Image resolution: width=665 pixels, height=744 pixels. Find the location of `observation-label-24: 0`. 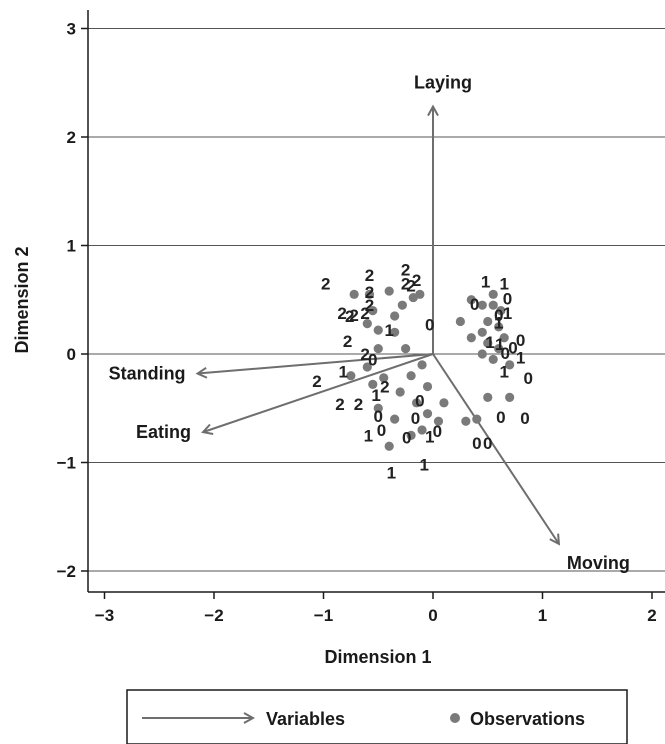

observation-label-24: 0 is located at coordinates (378, 416).